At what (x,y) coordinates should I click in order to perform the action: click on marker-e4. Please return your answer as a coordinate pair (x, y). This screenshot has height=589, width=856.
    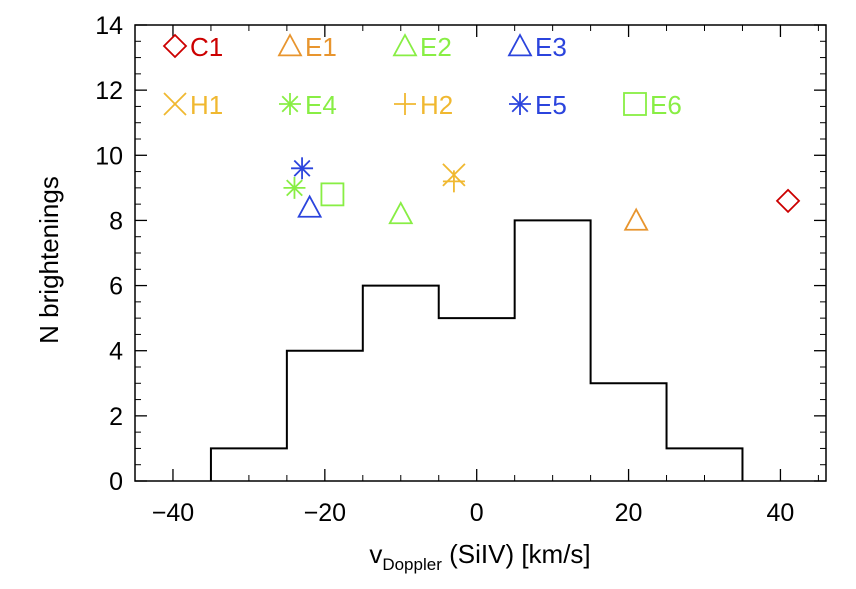
    Looking at the image, I should click on (294, 187).